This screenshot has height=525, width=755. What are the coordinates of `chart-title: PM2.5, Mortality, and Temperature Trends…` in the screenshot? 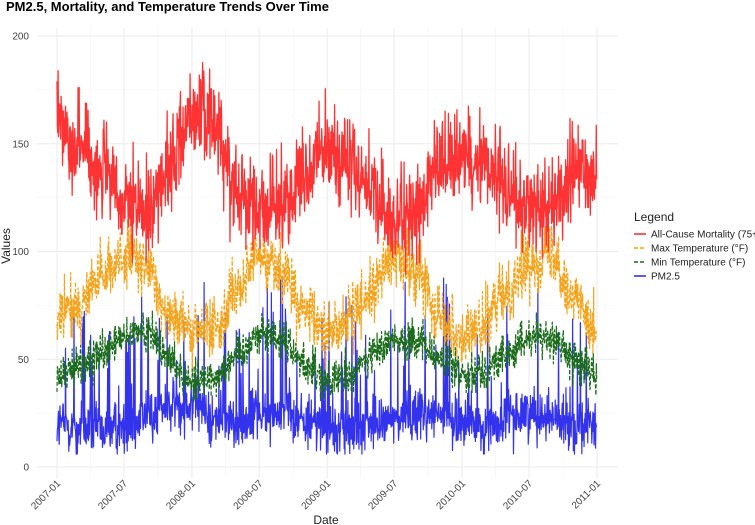 It's located at (167, 7).